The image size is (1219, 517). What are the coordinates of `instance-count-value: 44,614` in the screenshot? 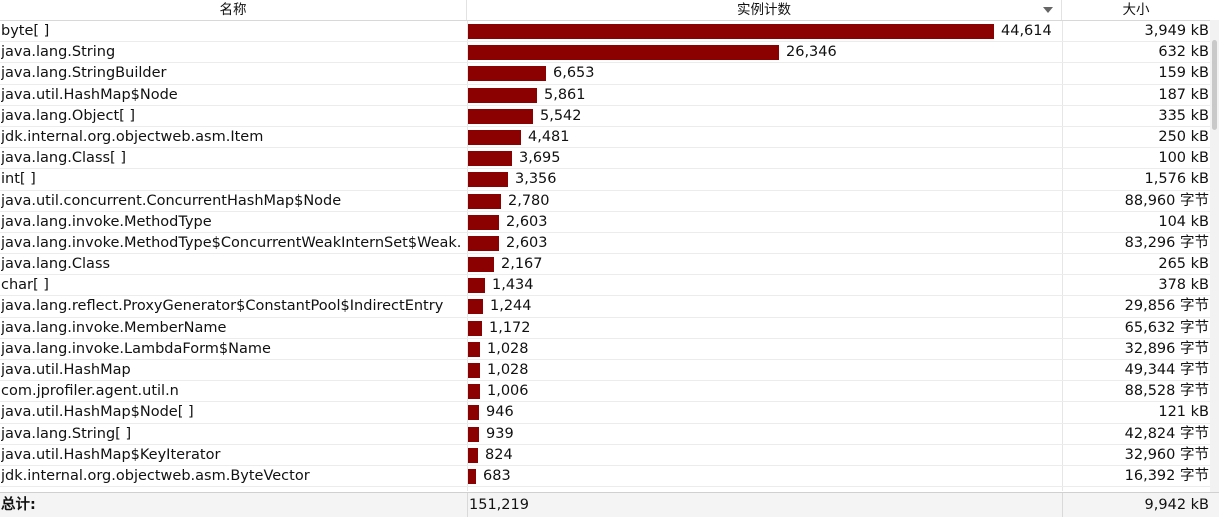 It's located at (1026, 31).